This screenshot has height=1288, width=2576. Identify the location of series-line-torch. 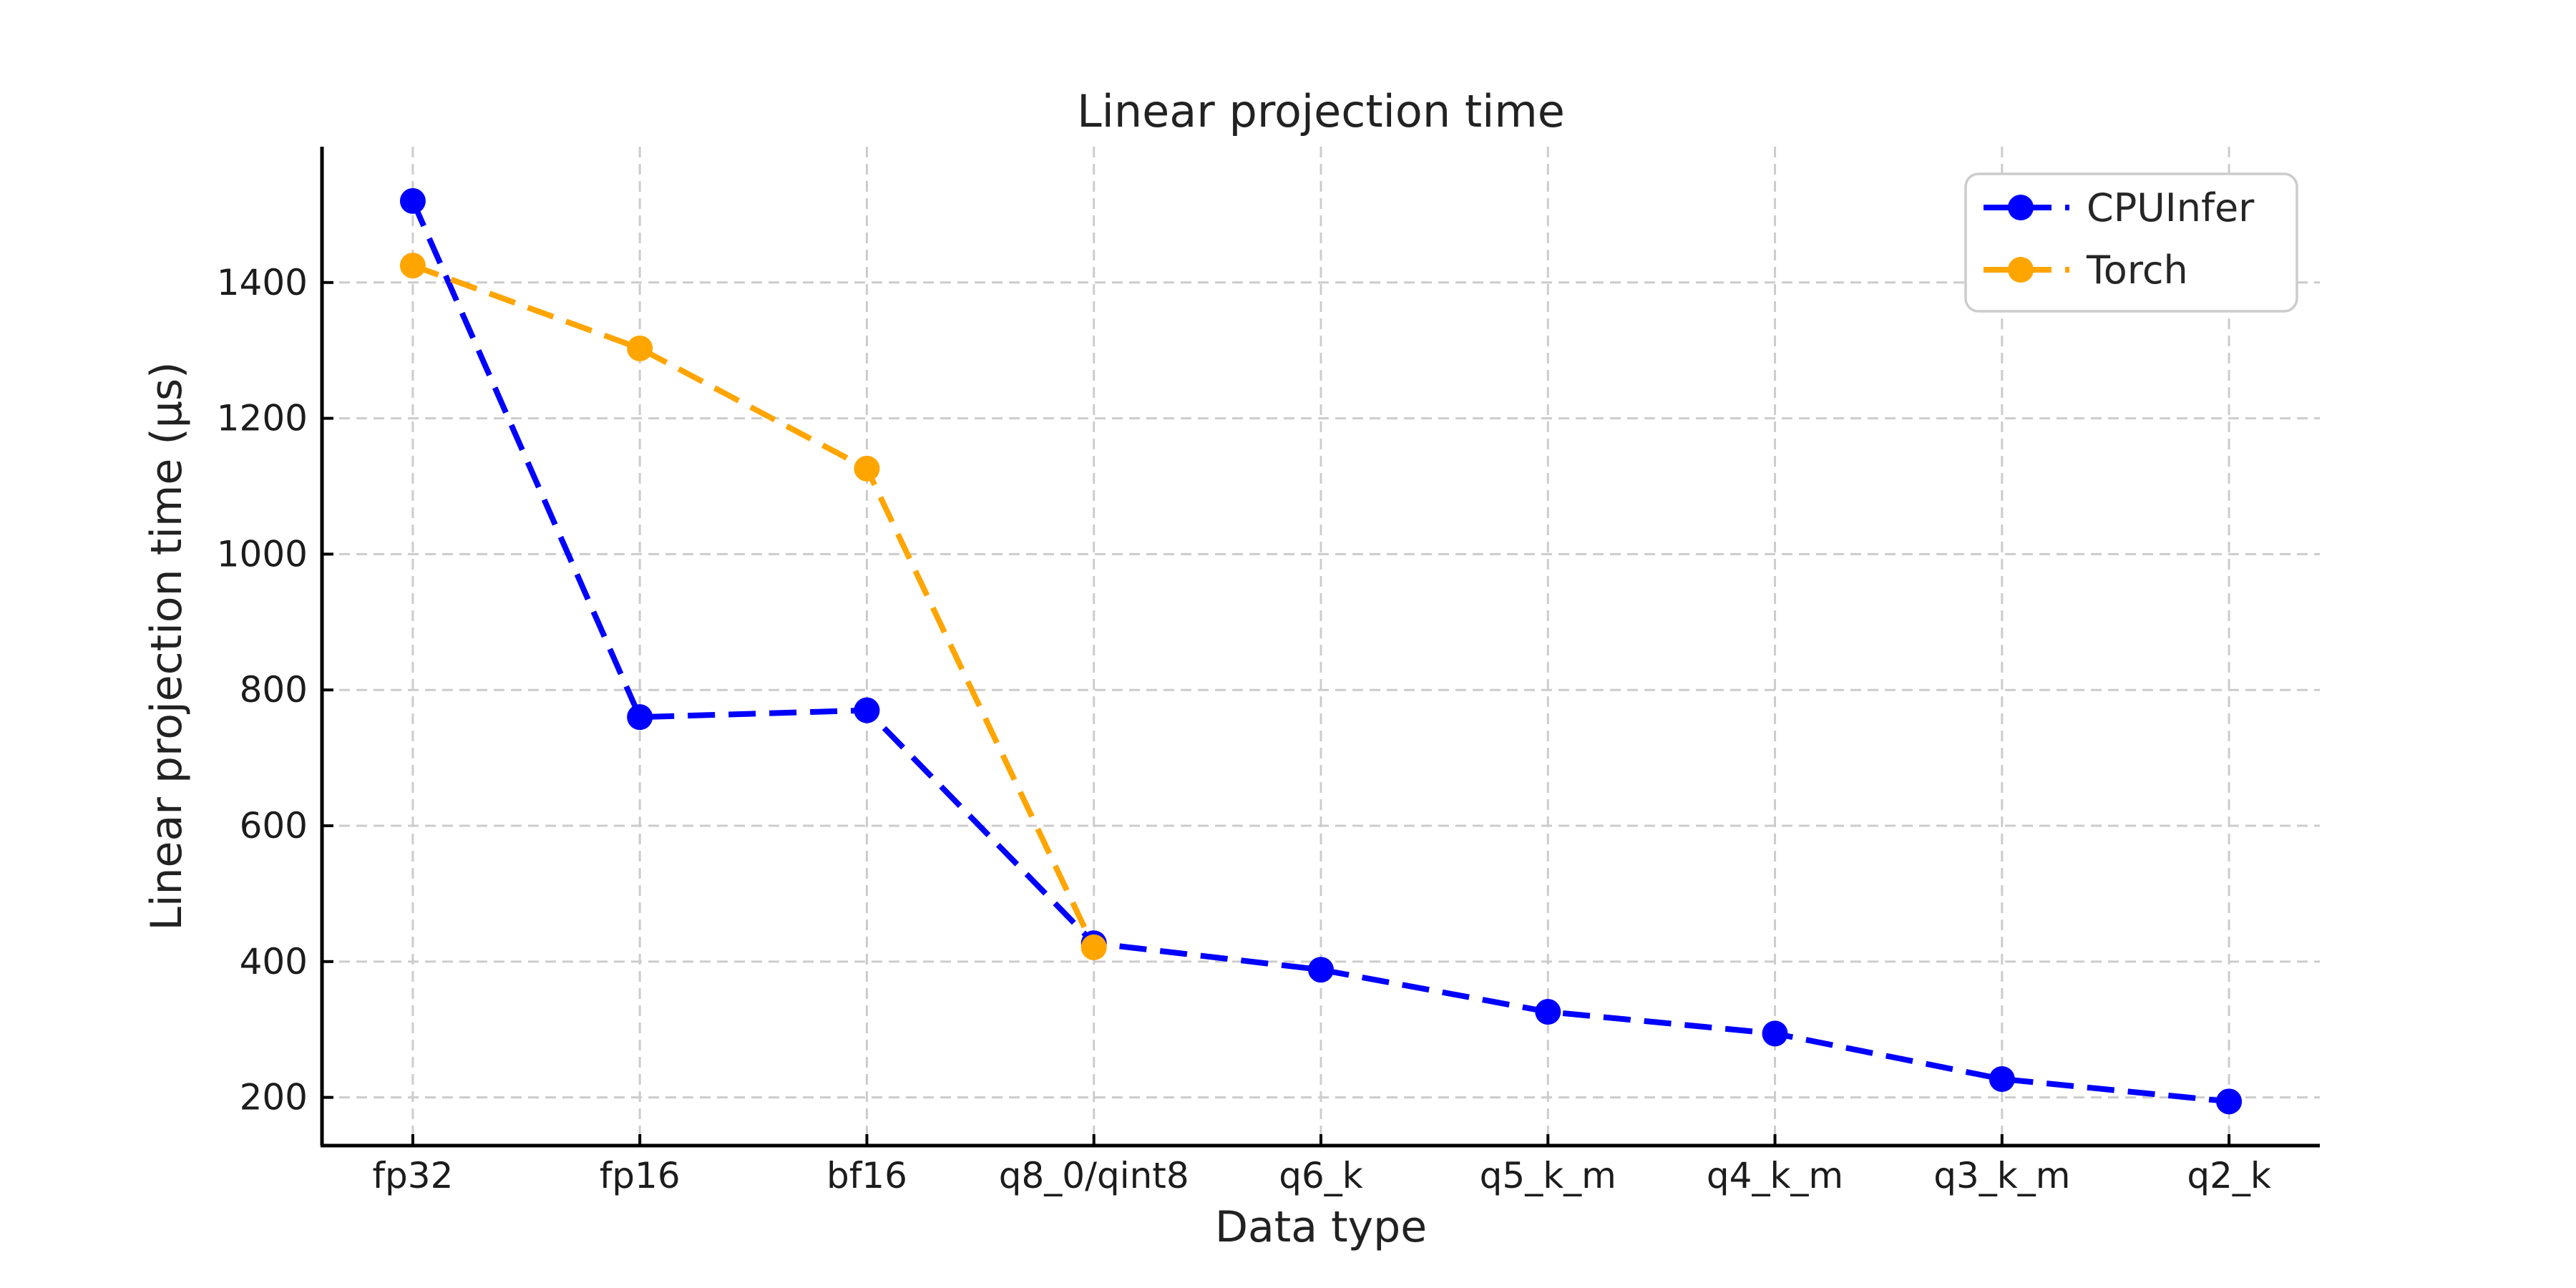
(754, 606).